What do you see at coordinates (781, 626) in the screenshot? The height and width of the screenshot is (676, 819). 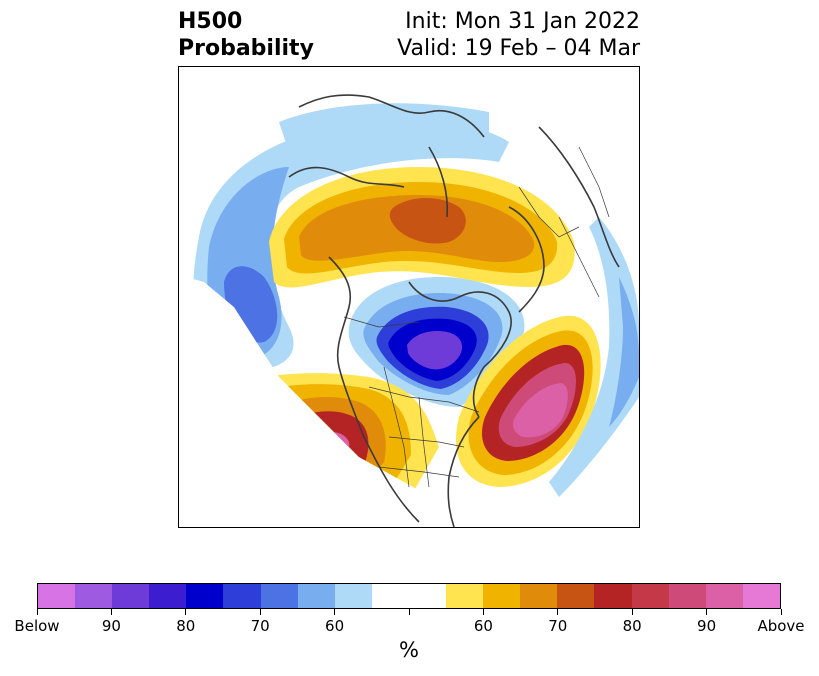 I see `colorbar-tick-label: Above` at bounding box center [781, 626].